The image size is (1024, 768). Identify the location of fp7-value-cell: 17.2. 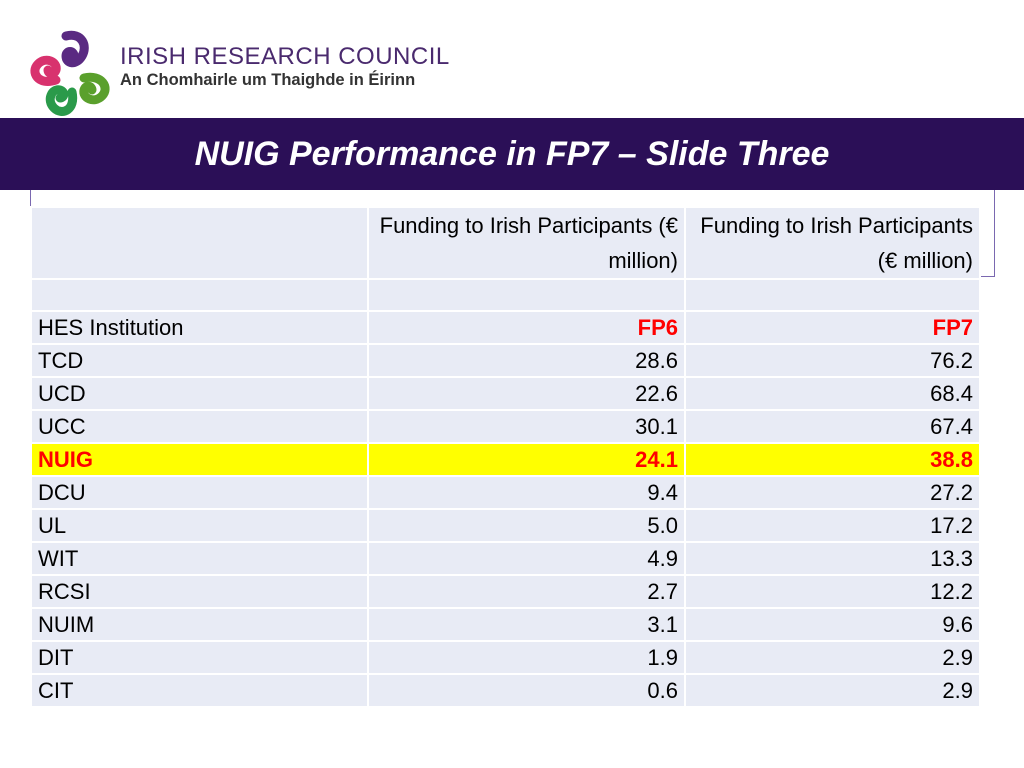
(832, 525).